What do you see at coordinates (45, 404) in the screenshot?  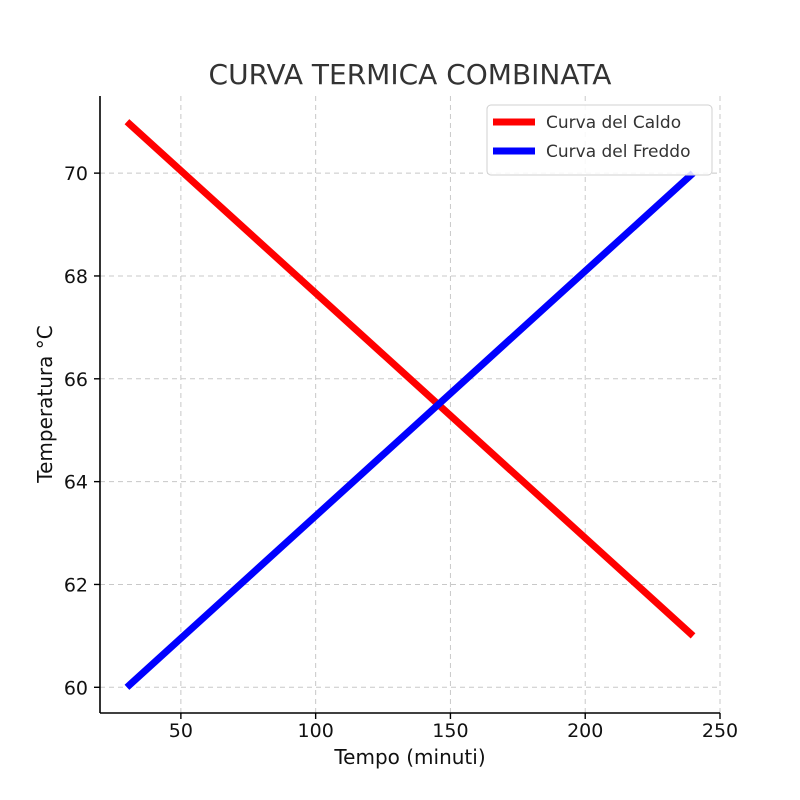 I see `y-axis-label: Temperatura °C` at bounding box center [45, 404].